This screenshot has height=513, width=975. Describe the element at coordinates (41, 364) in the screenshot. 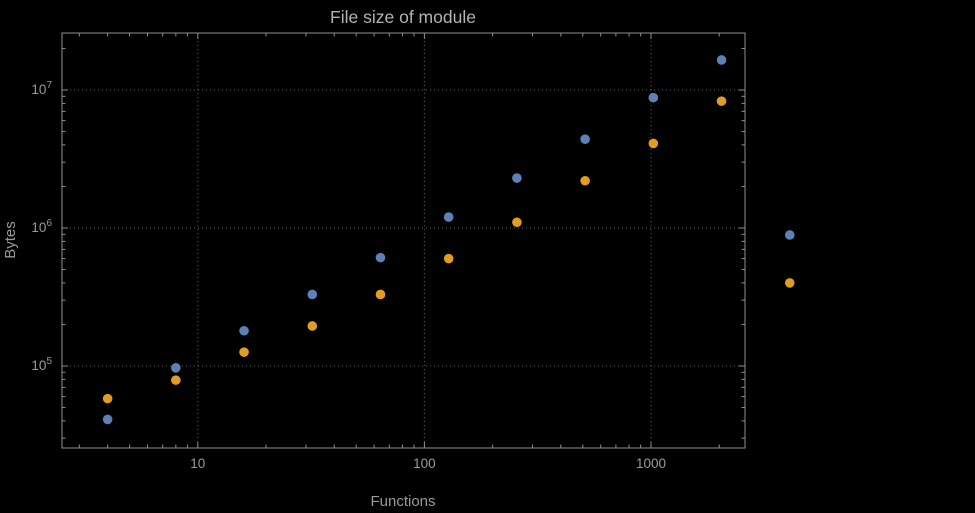

I see `y-tick-label: 10⁵` at that location.